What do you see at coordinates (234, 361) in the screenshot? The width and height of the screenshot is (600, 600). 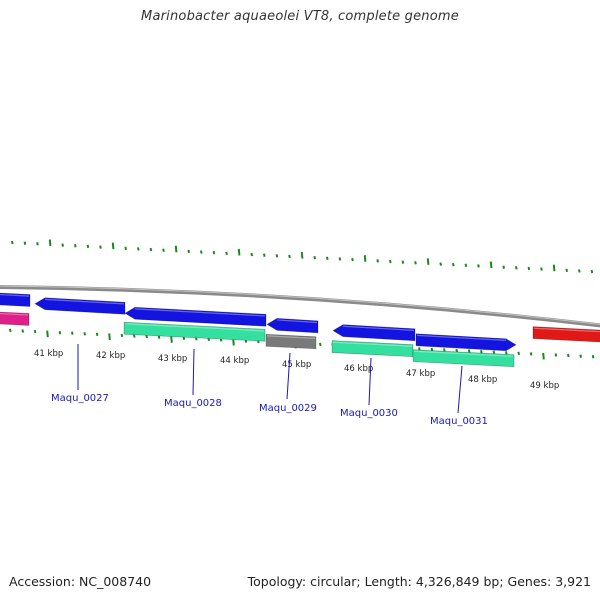 I see `scale-label: 44 kbp` at bounding box center [234, 361].